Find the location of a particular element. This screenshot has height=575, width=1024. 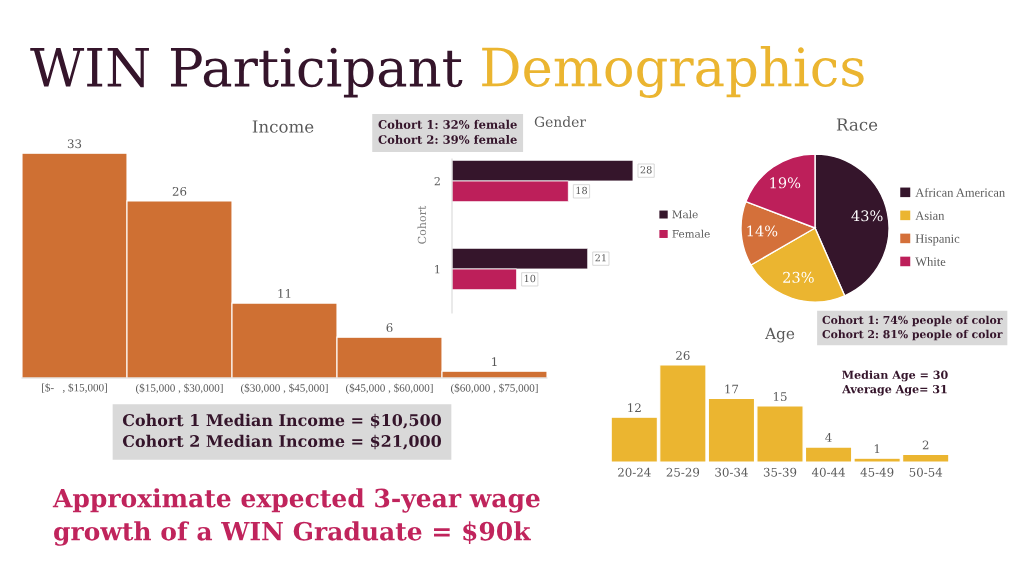

chart-title: Income is located at coordinates (283, 126).